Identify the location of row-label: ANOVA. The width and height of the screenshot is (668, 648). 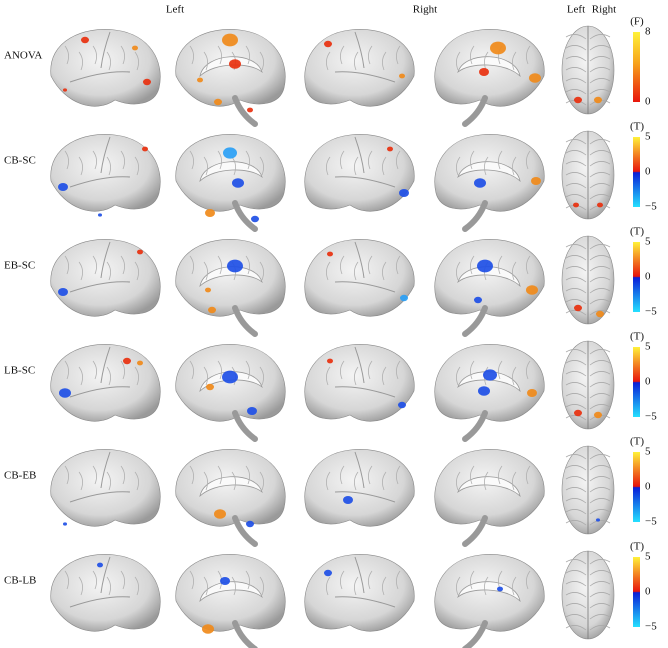
(23, 56).